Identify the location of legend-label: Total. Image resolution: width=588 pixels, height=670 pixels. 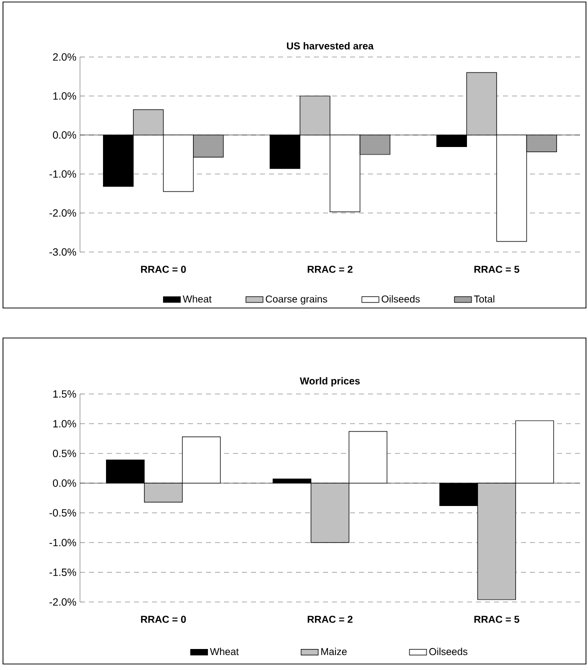
(484, 299).